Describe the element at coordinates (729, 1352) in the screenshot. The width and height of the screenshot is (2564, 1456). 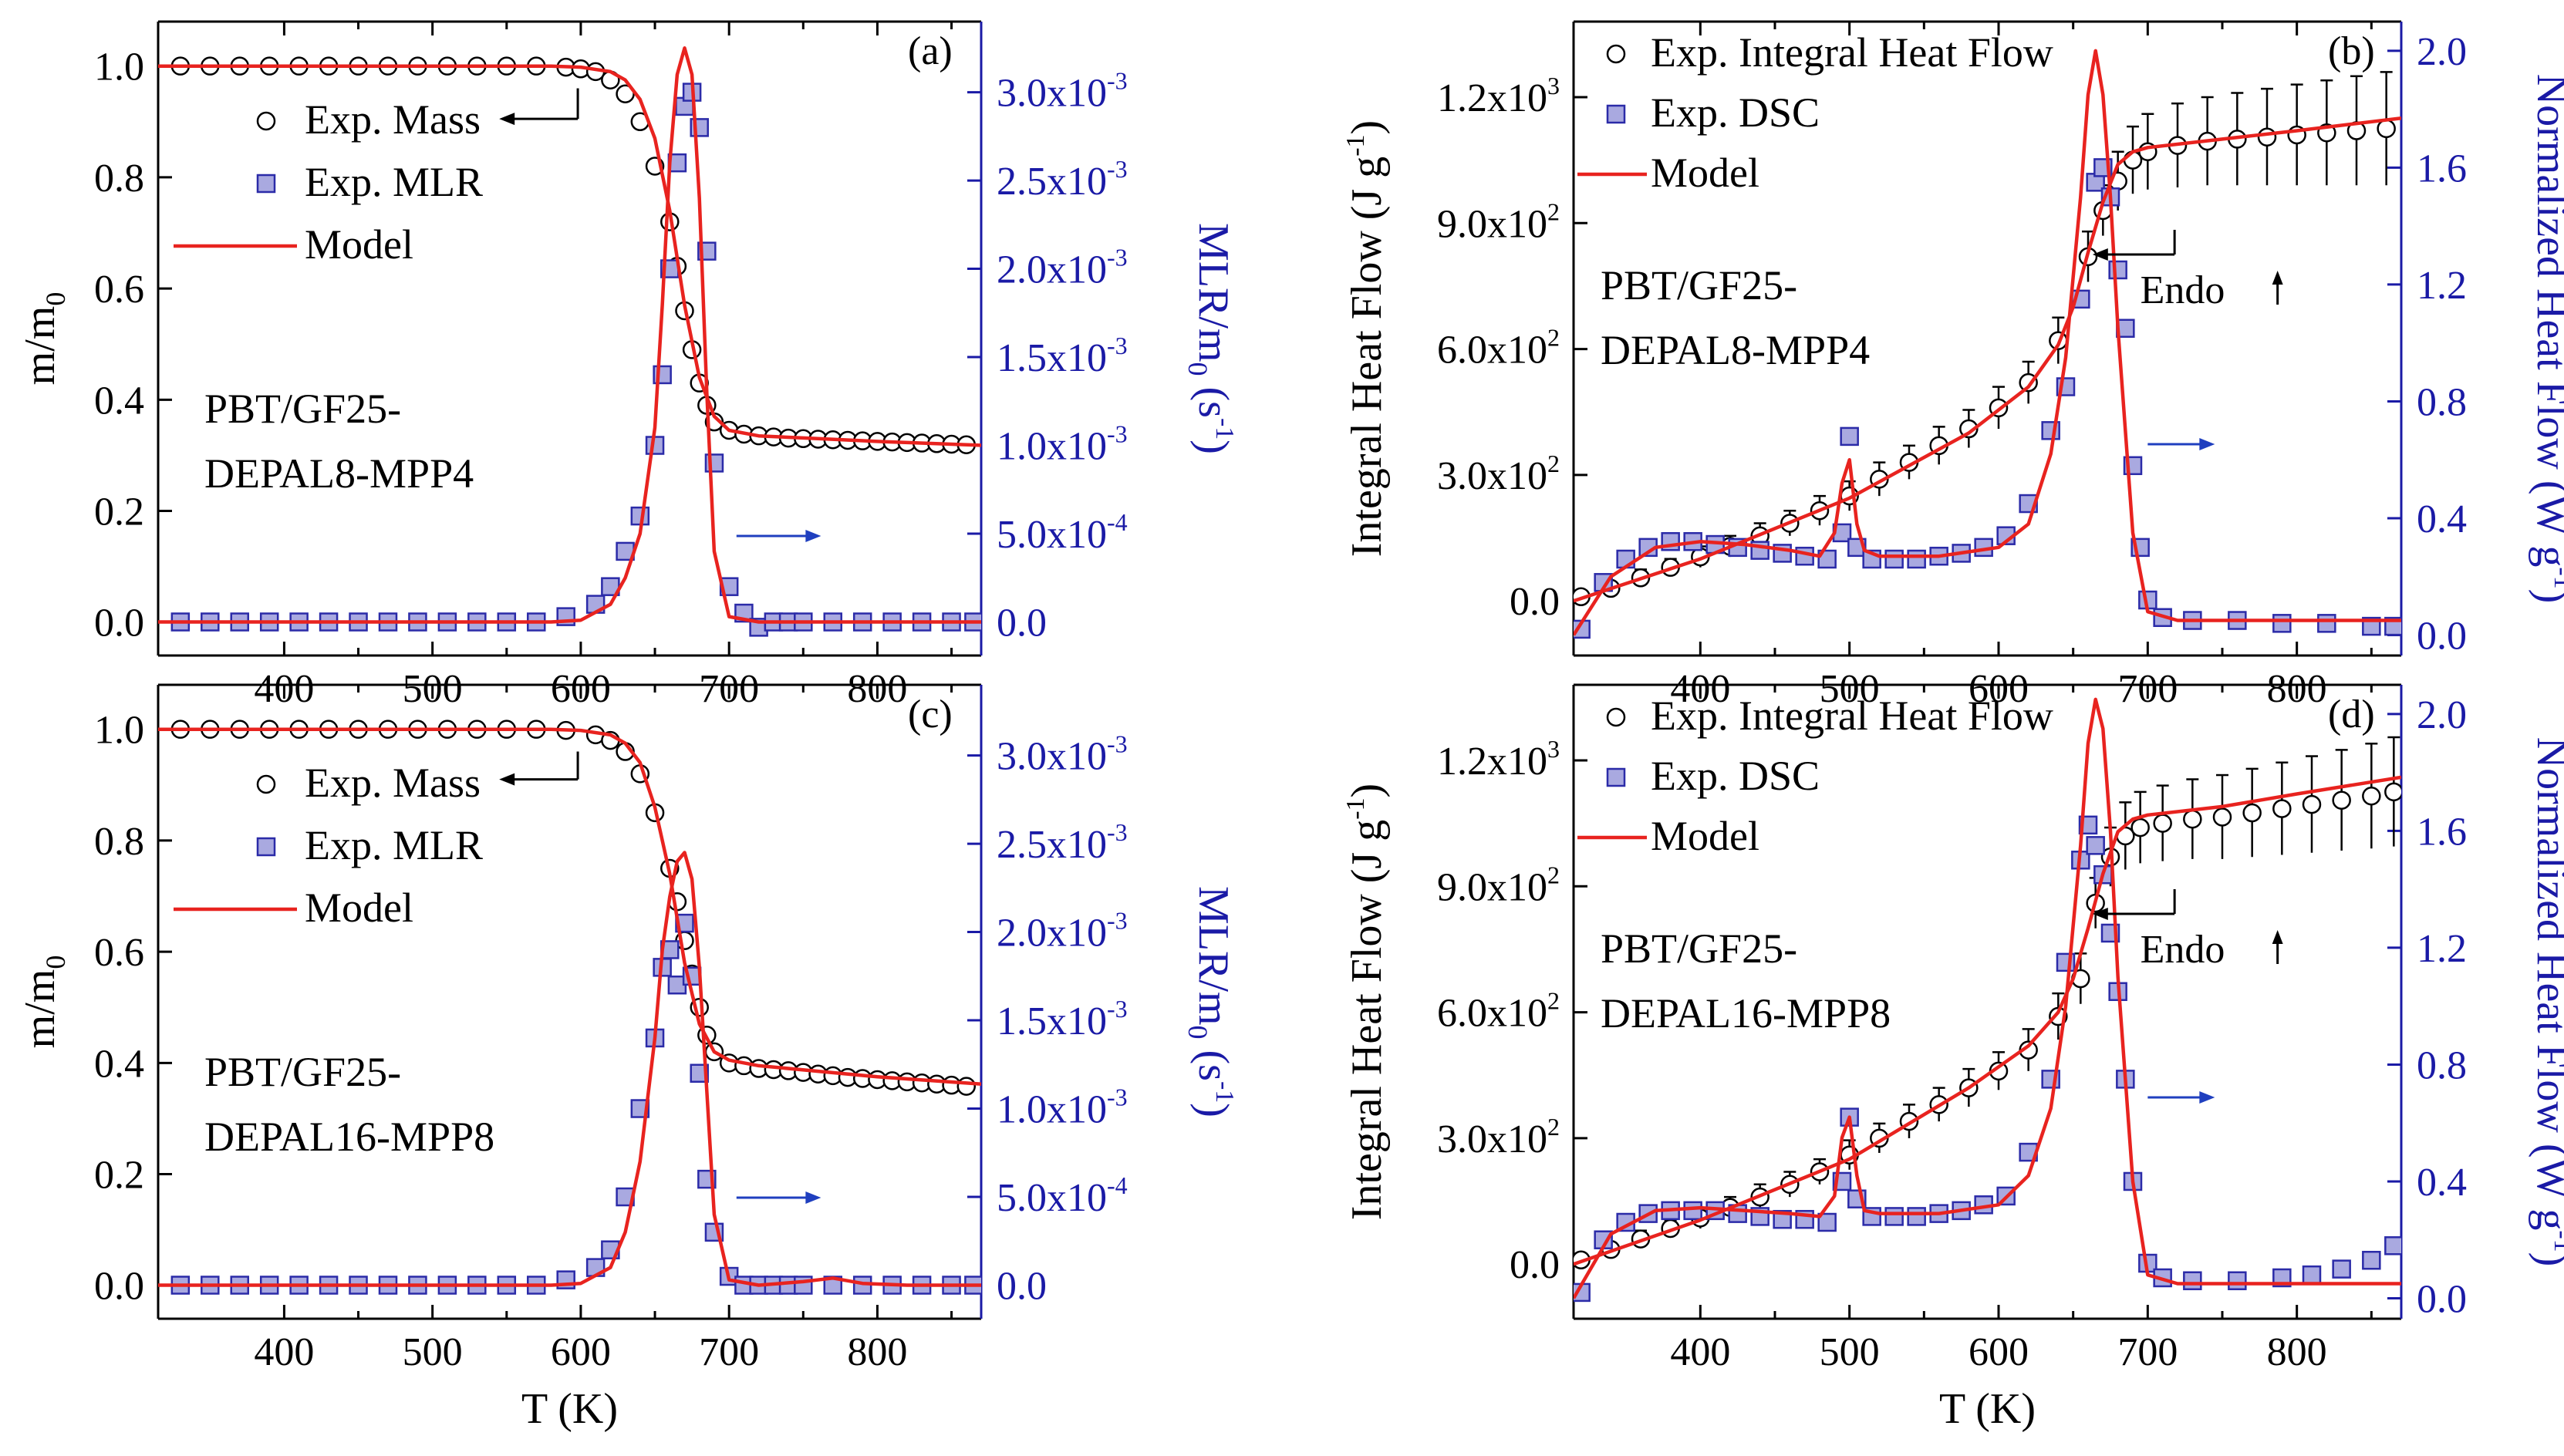
I see `x-tick-label: 700` at that location.